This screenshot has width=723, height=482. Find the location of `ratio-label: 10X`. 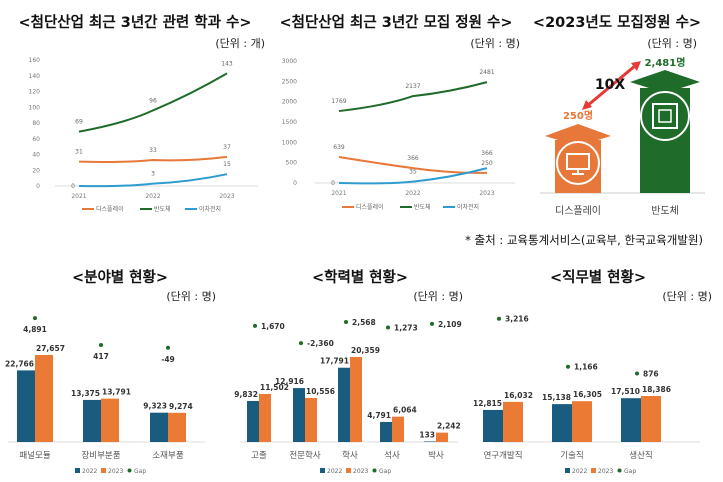

ratio-label: 10X is located at coordinates (610, 85).